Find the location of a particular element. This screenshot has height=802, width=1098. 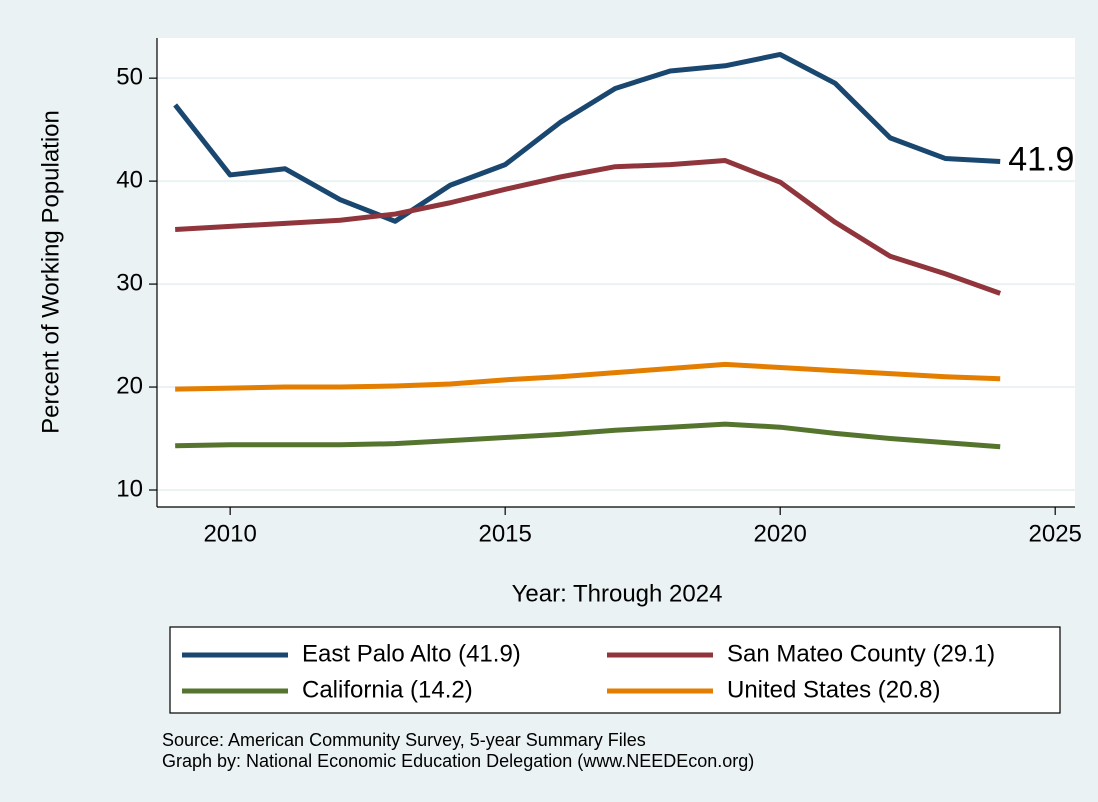

legend is located at coordinates (615, 670).